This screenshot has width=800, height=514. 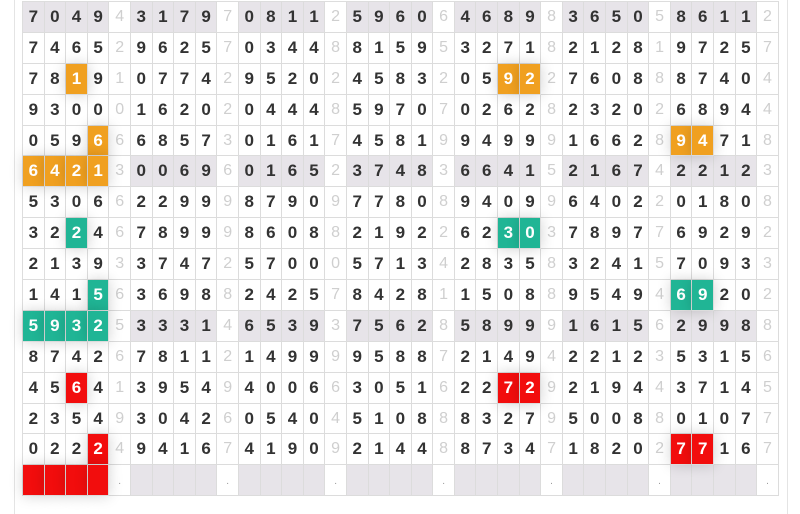 I want to click on separator-digit-cell: 6, so click(x=228, y=419).